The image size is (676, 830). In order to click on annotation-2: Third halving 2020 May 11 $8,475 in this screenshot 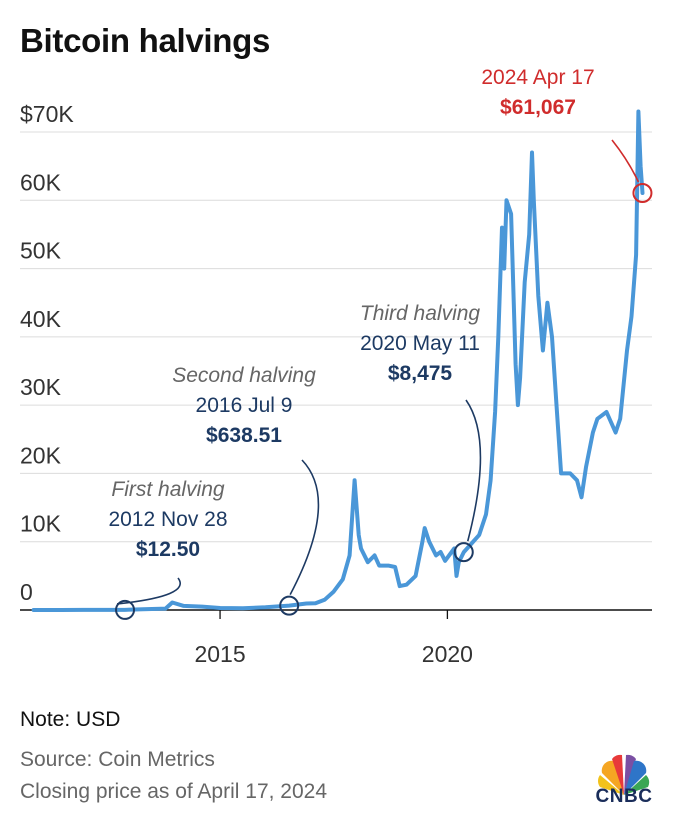, I will do `click(421, 432)`.